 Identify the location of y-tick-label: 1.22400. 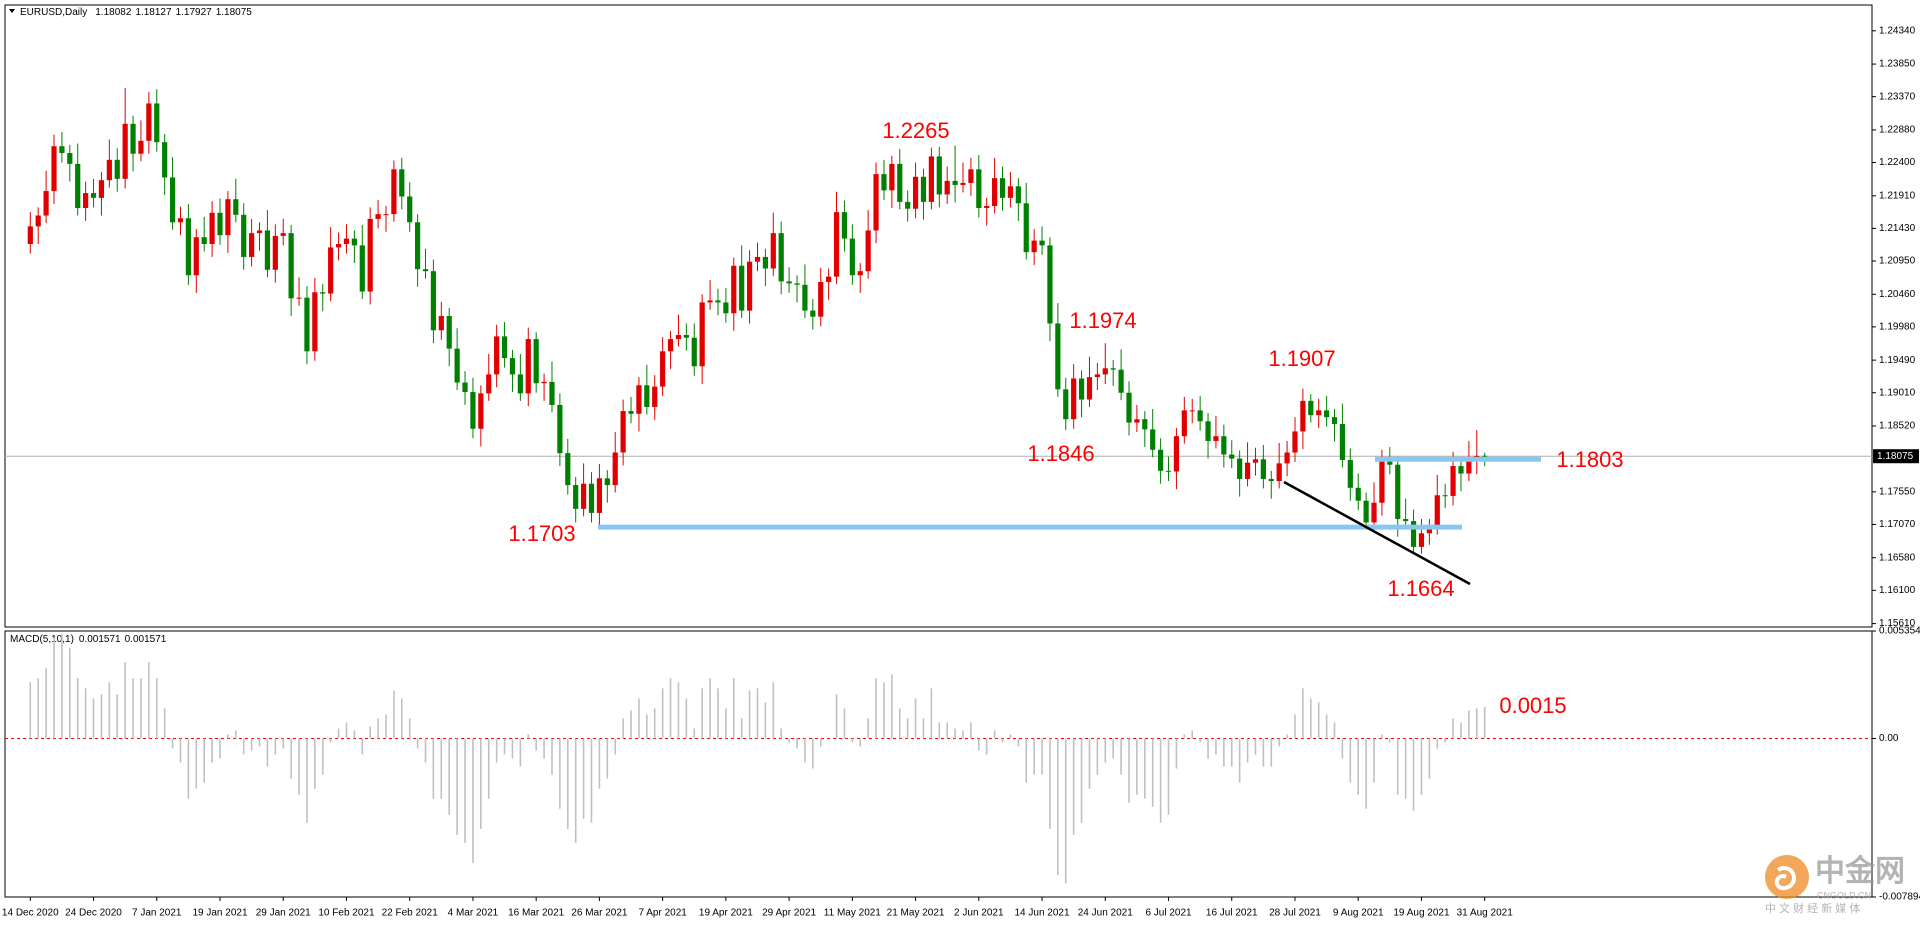
(1897, 162).